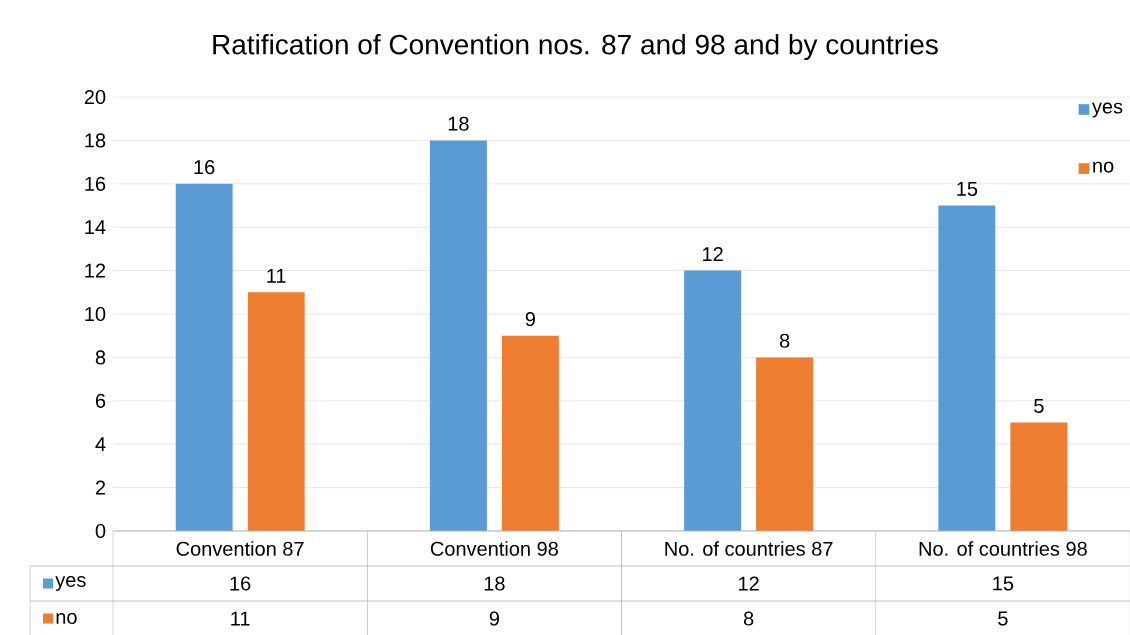 This screenshot has height=635, width=1130. Describe the element at coordinates (240, 618) in the screenshot. I see `data-label: 11` at that location.